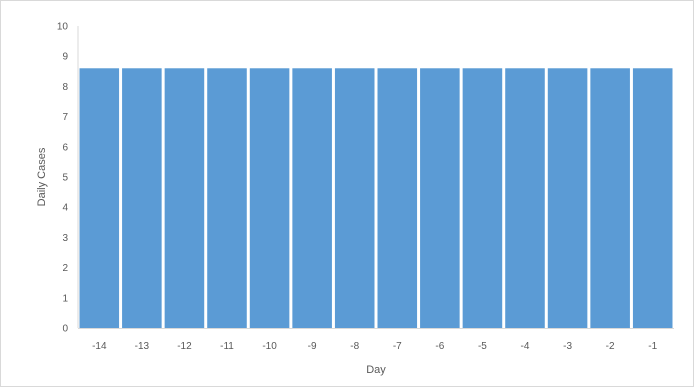  What do you see at coordinates (184, 198) in the screenshot?
I see `bar--12` at bounding box center [184, 198].